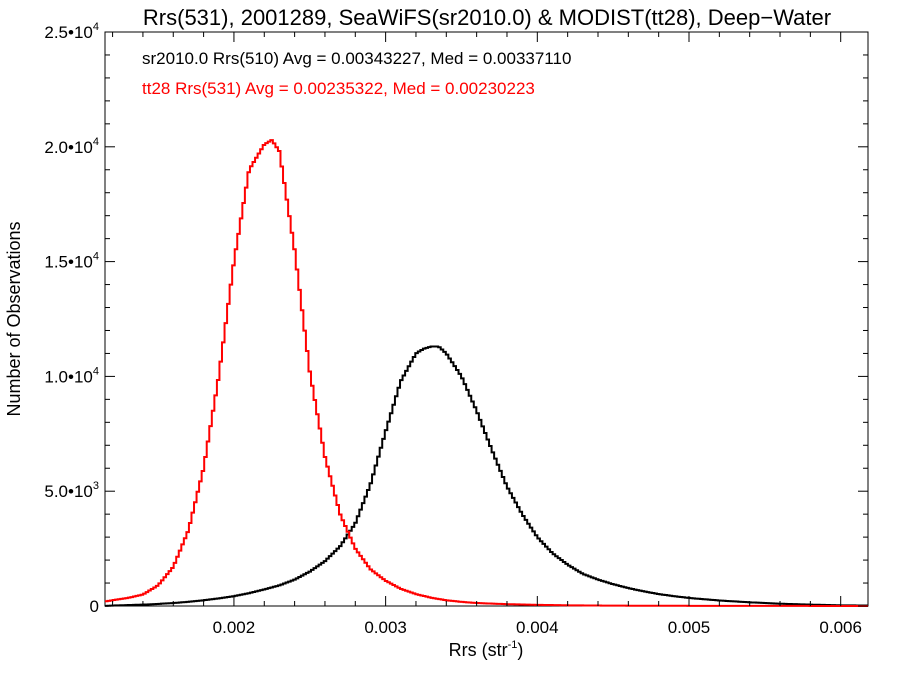 The image size is (900, 675). What do you see at coordinates (94, 606) in the screenshot?
I see `y-tick-label: 0` at bounding box center [94, 606].